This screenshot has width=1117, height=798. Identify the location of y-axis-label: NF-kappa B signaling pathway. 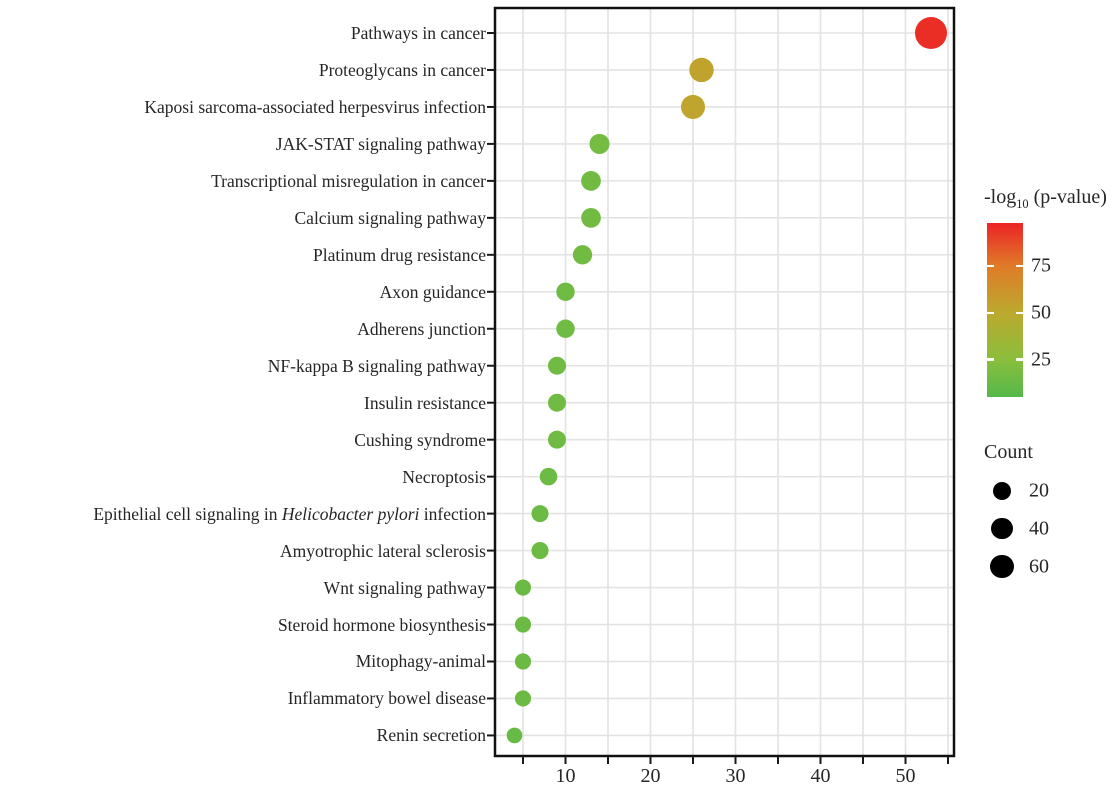
(376, 365).